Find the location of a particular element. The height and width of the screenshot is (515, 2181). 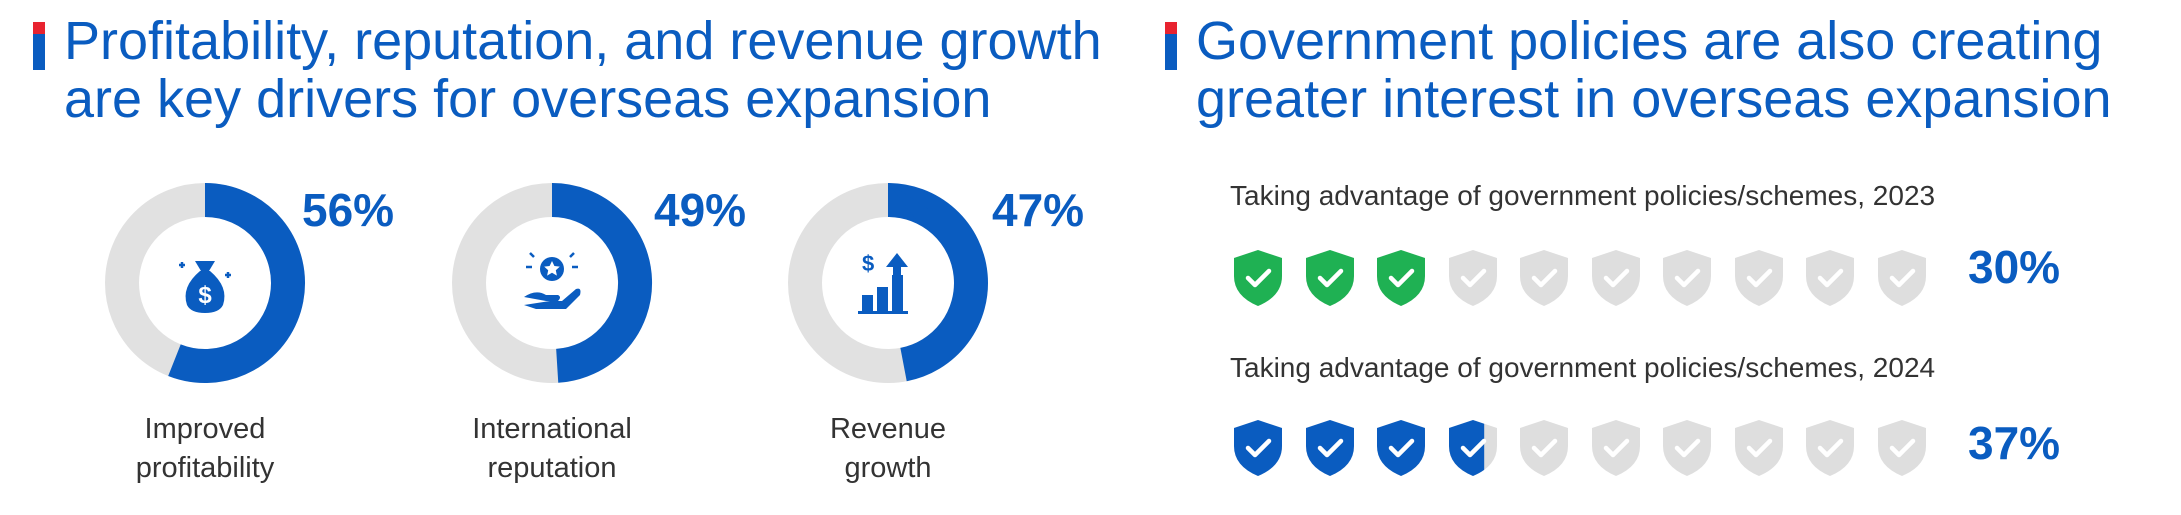

right-title-line2: greater interest in overseas expansion is located at coordinates (1654, 99).